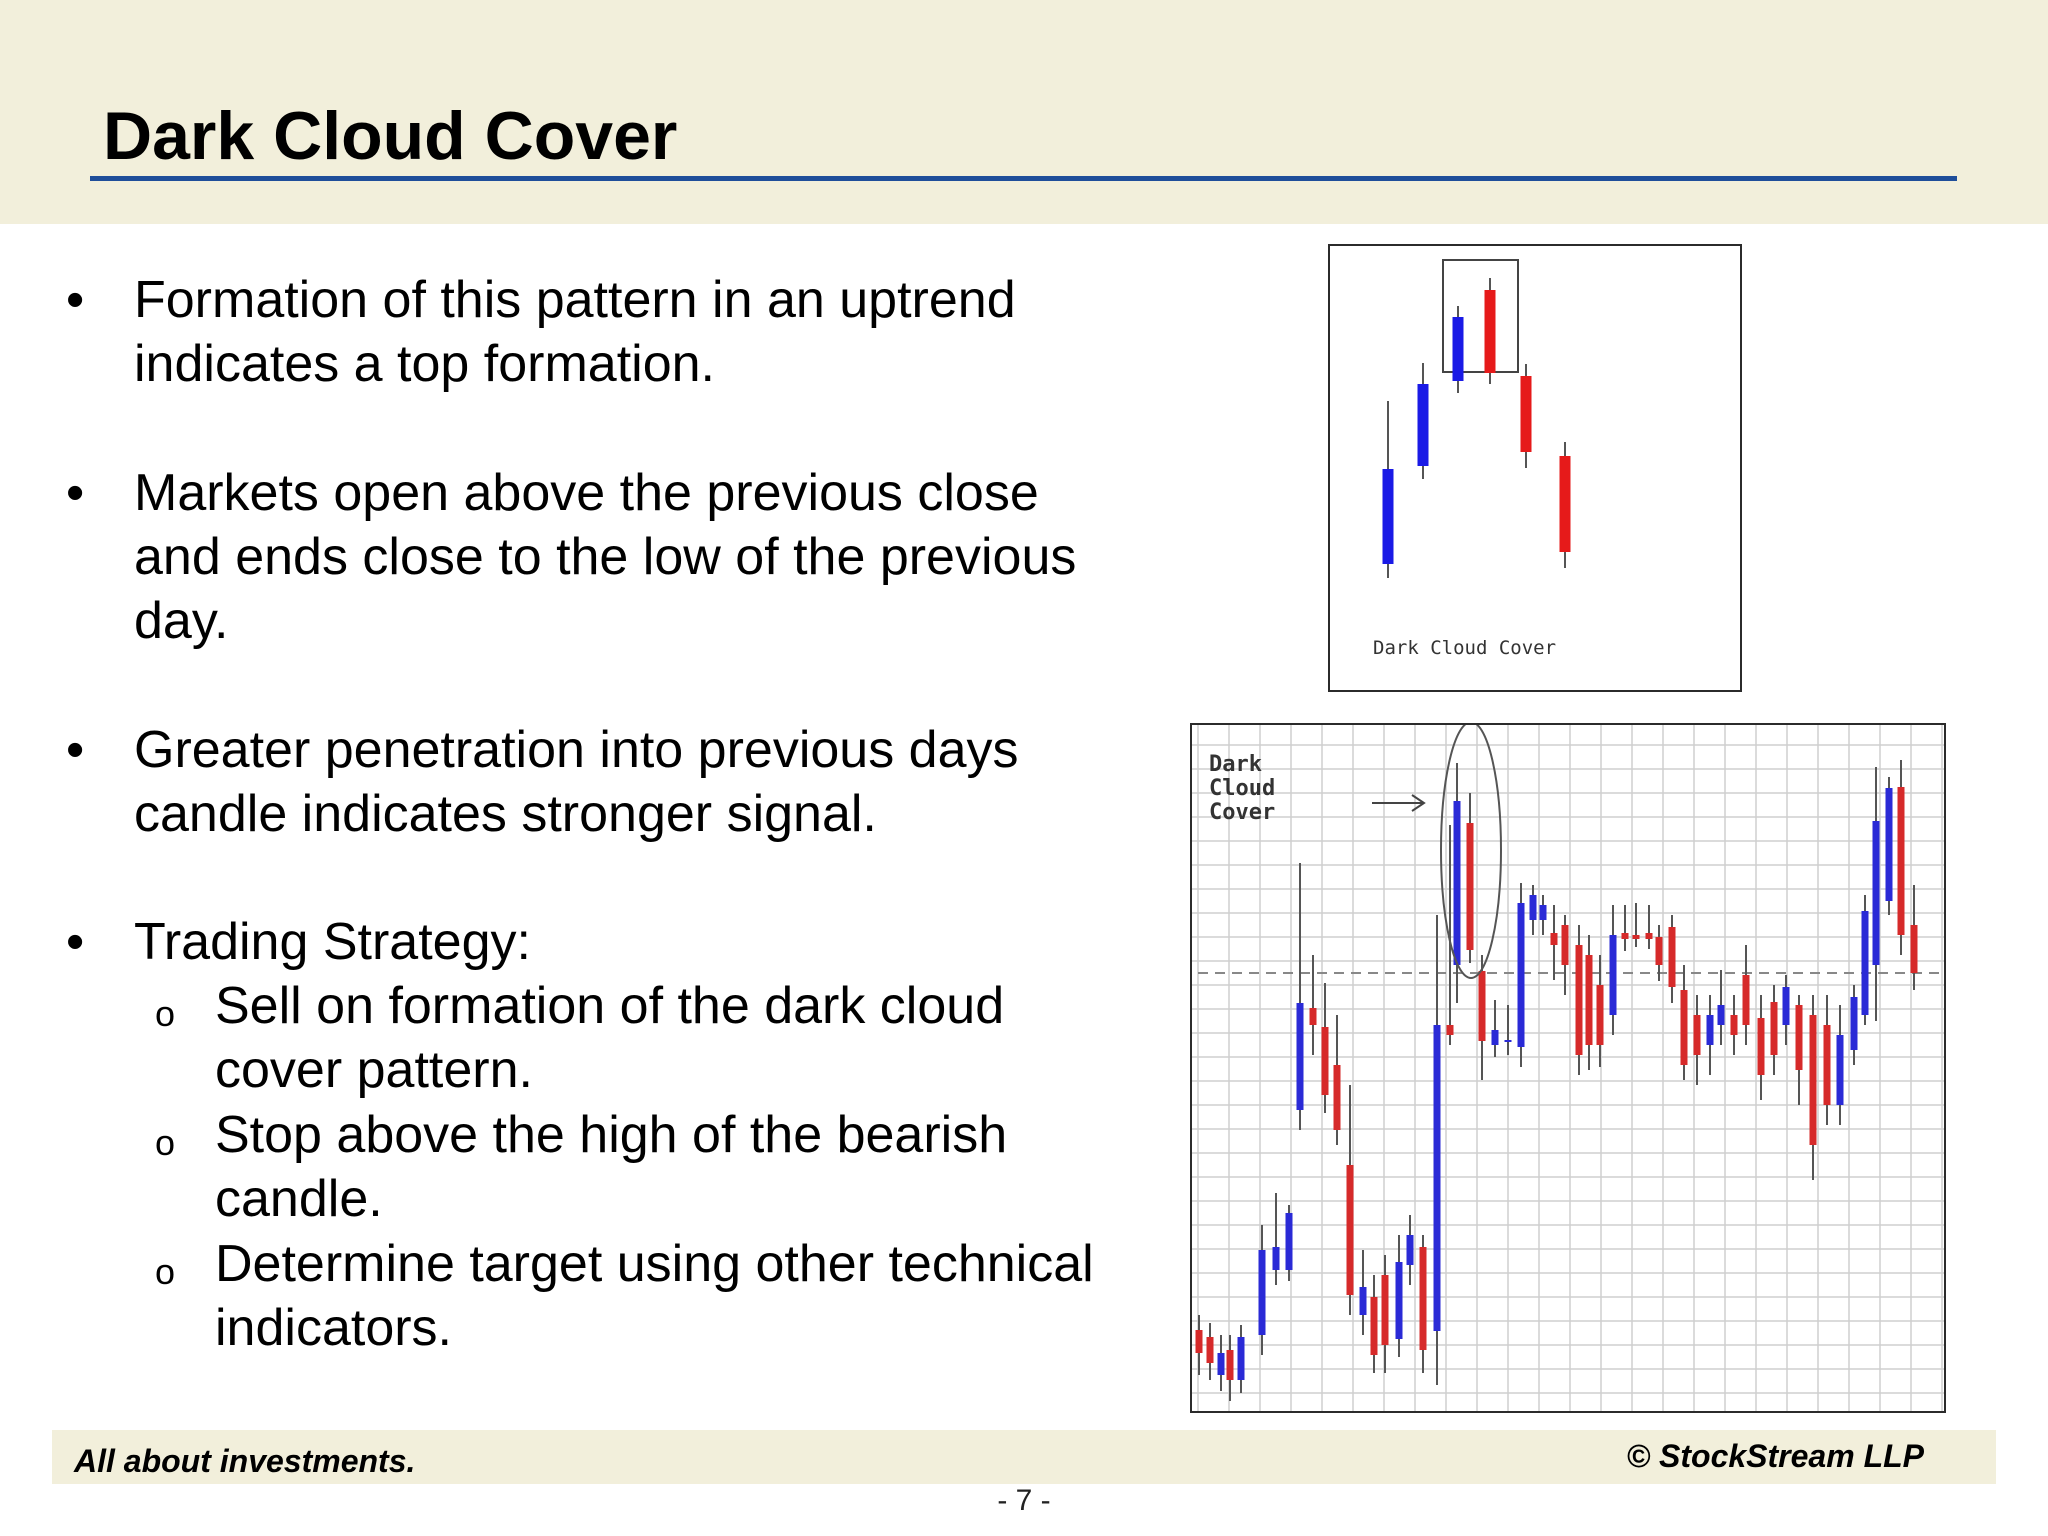 Image resolution: width=2048 pixels, height=1536 pixels. I want to click on footer-tagline: All about investments., so click(245, 1461).